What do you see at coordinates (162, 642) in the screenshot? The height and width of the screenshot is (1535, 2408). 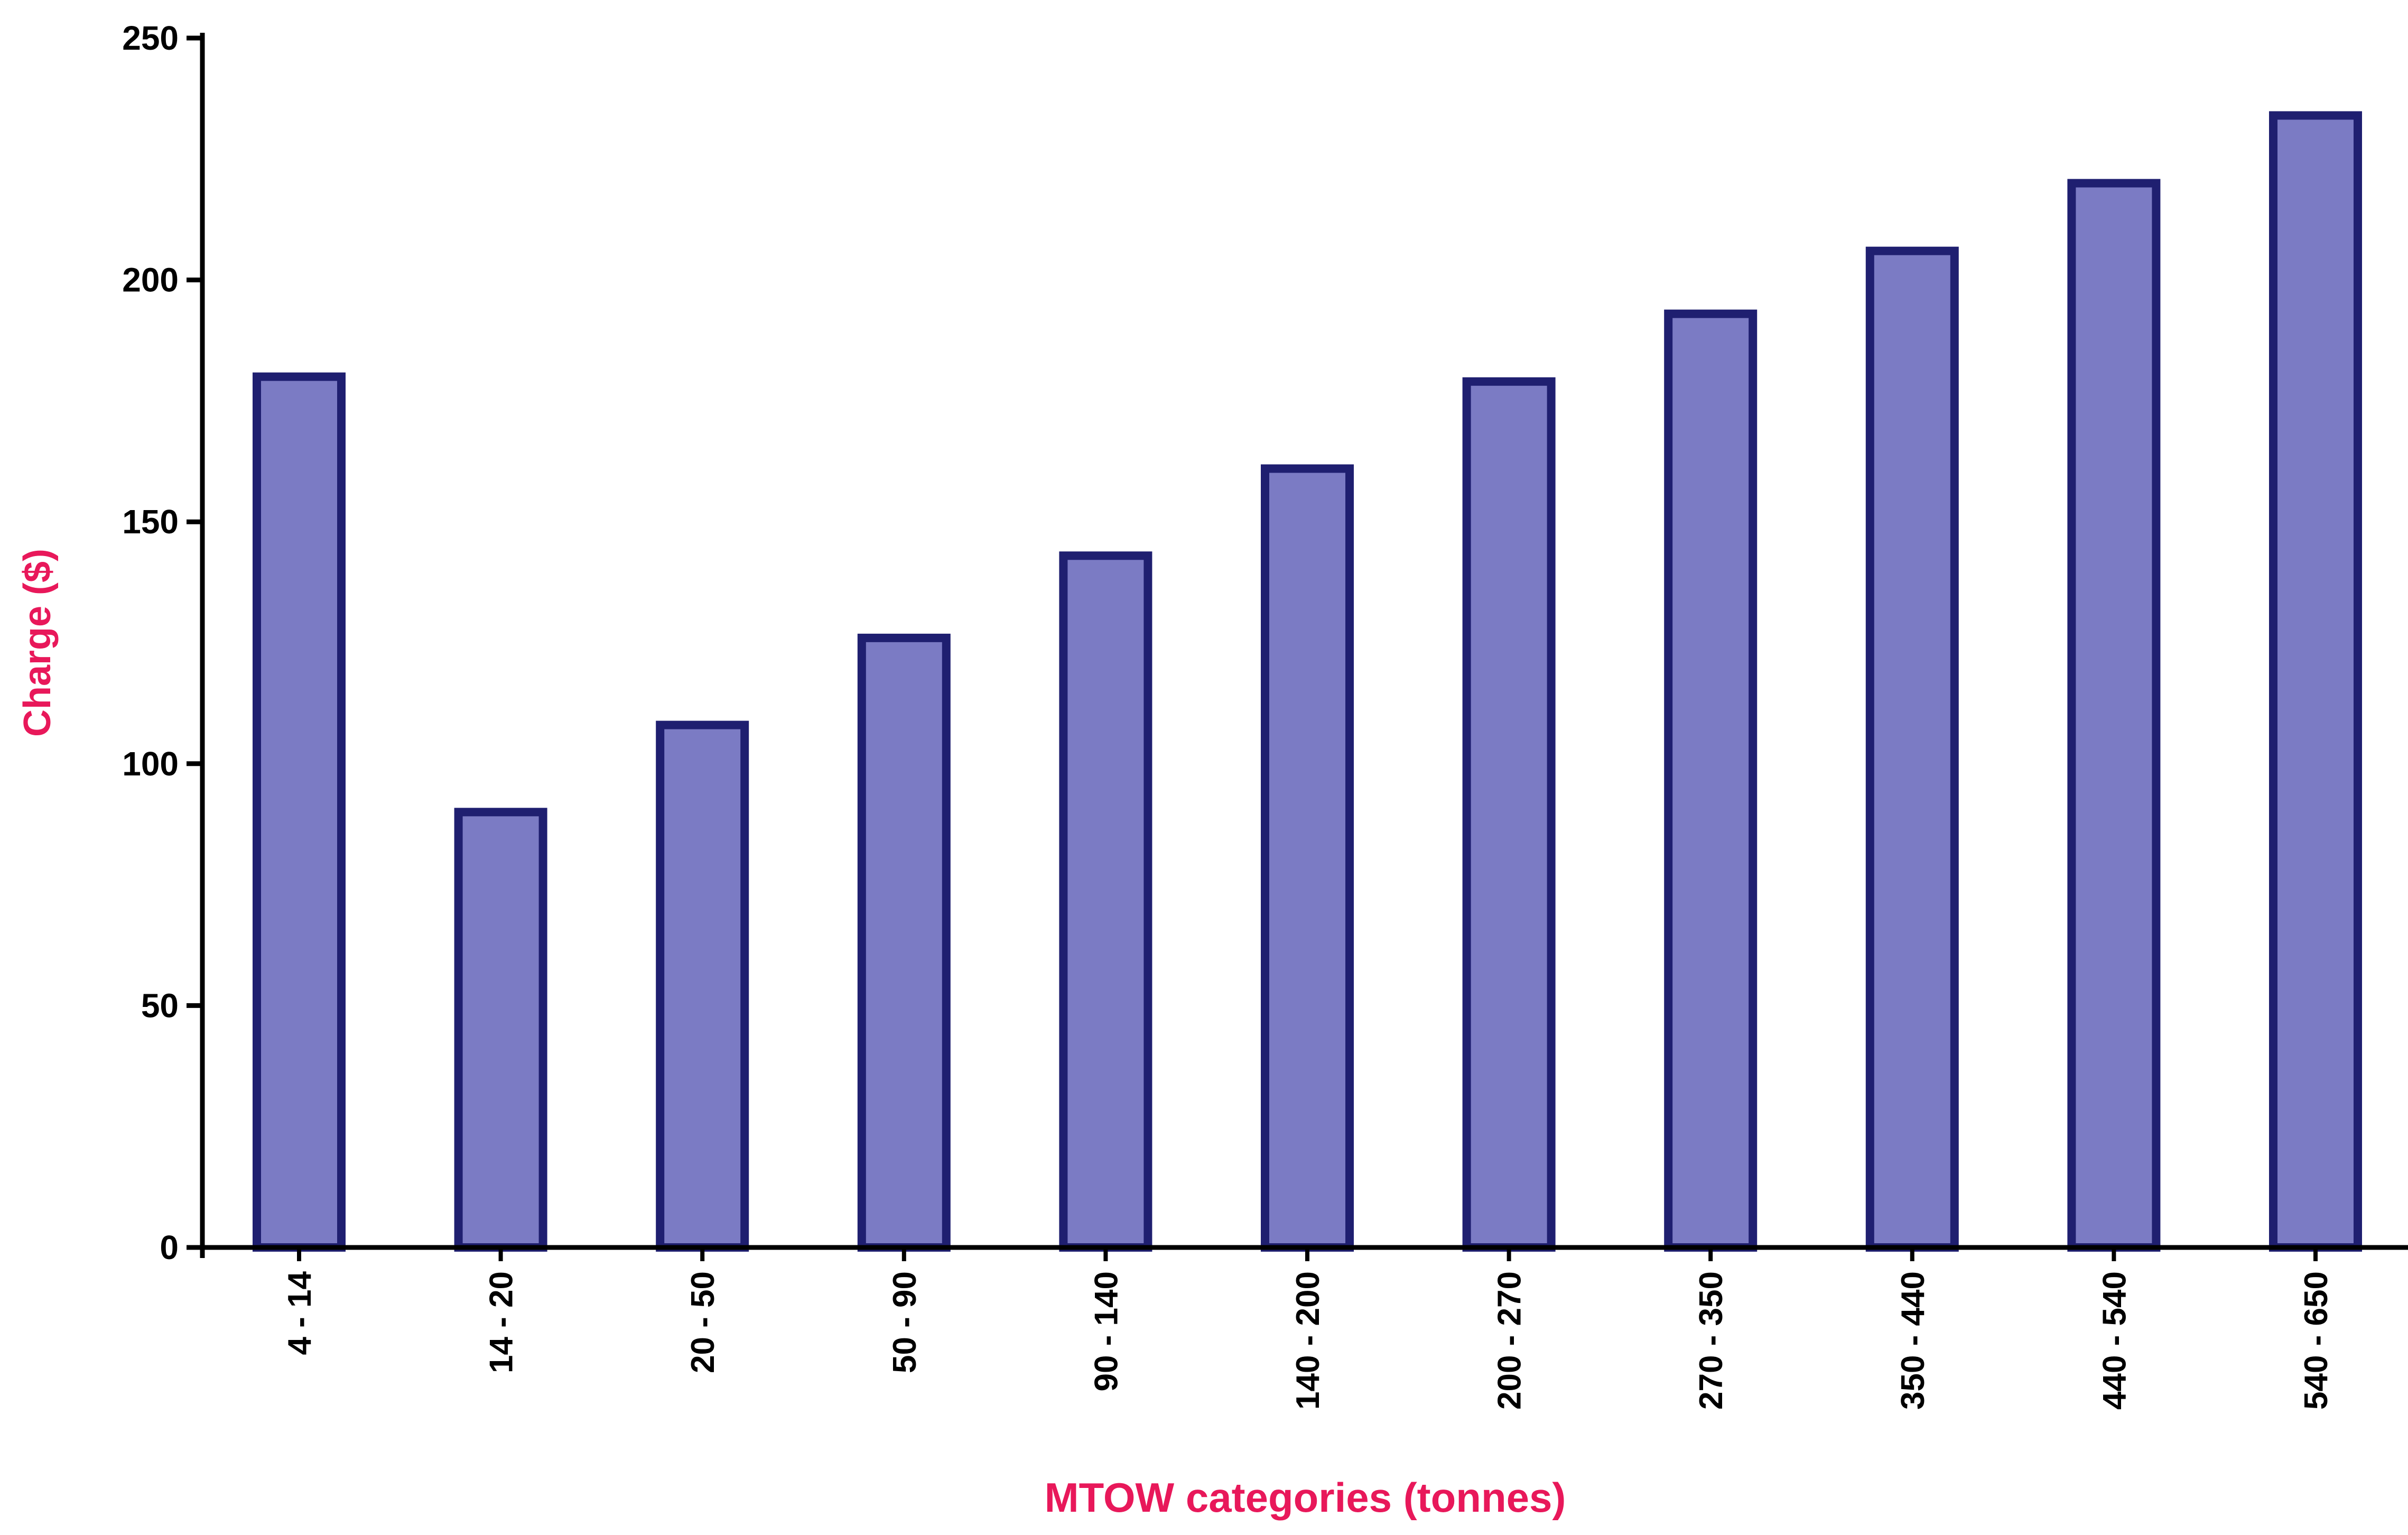 I see `y-ticks-group: 0 50 100 150 200 250` at bounding box center [162, 642].